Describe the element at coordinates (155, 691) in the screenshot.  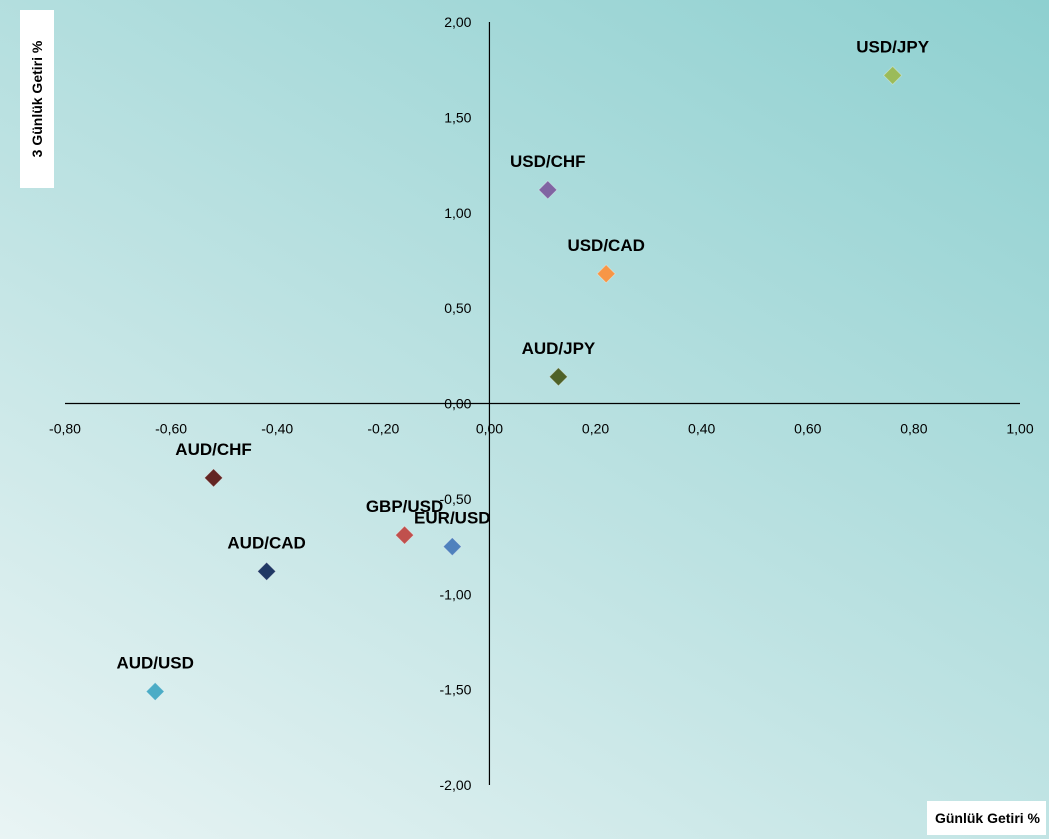
I see `data-point-aud-usd` at that location.